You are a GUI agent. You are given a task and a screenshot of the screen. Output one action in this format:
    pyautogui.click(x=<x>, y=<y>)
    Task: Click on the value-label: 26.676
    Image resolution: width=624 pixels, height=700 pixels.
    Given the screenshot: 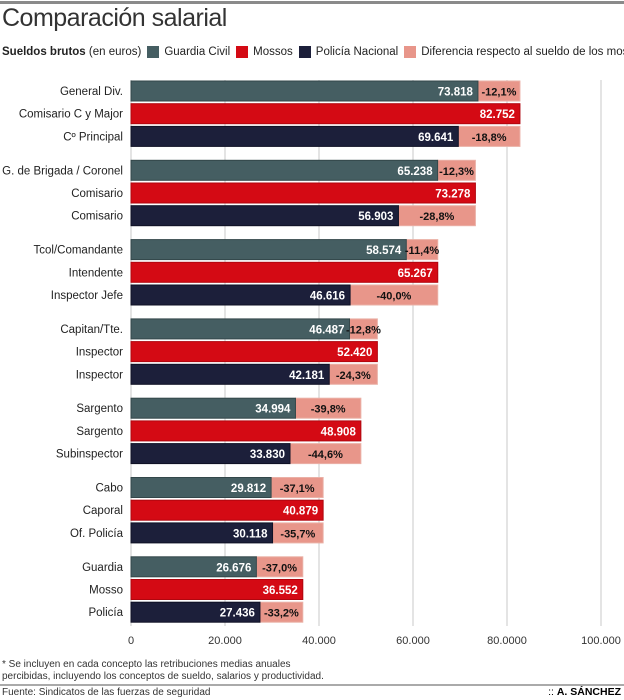 What is the action you would take?
    pyautogui.click(x=233, y=568)
    